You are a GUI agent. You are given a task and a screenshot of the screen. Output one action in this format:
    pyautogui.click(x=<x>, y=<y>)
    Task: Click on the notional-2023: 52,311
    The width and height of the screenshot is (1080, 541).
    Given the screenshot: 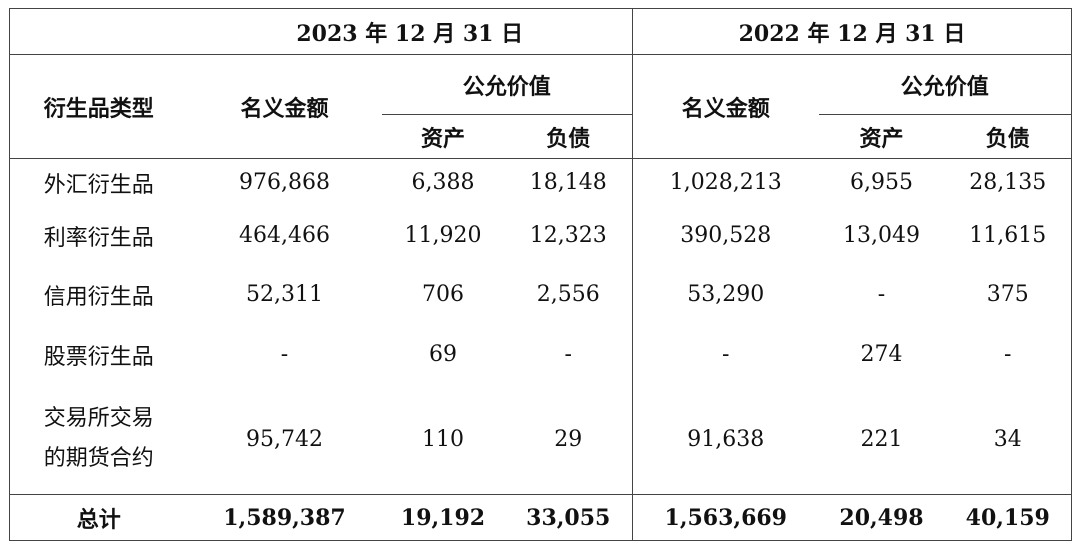 What is the action you would take?
    pyautogui.click(x=284, y=294)
    